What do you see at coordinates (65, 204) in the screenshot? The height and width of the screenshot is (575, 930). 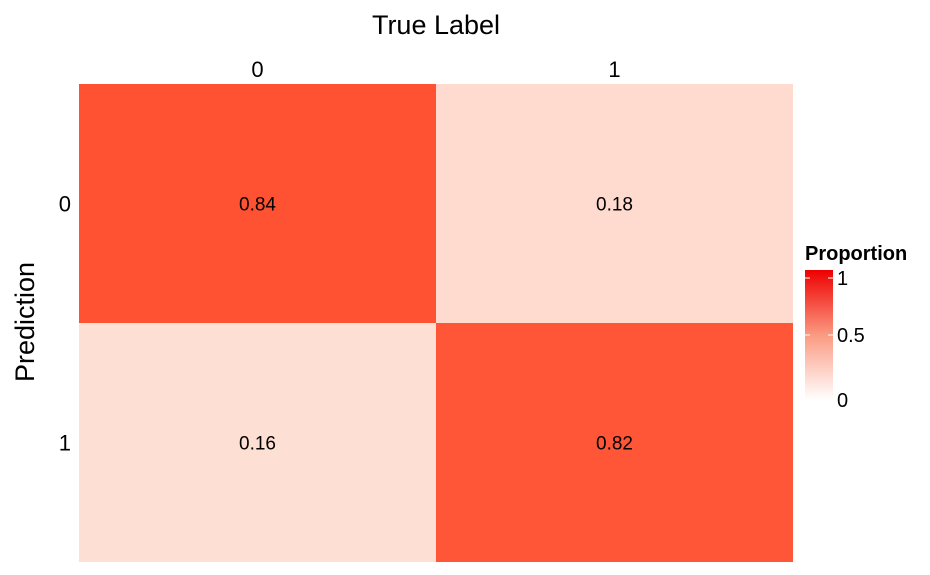 I see `y-tick-label: 0` at bounding box center [65, 204].